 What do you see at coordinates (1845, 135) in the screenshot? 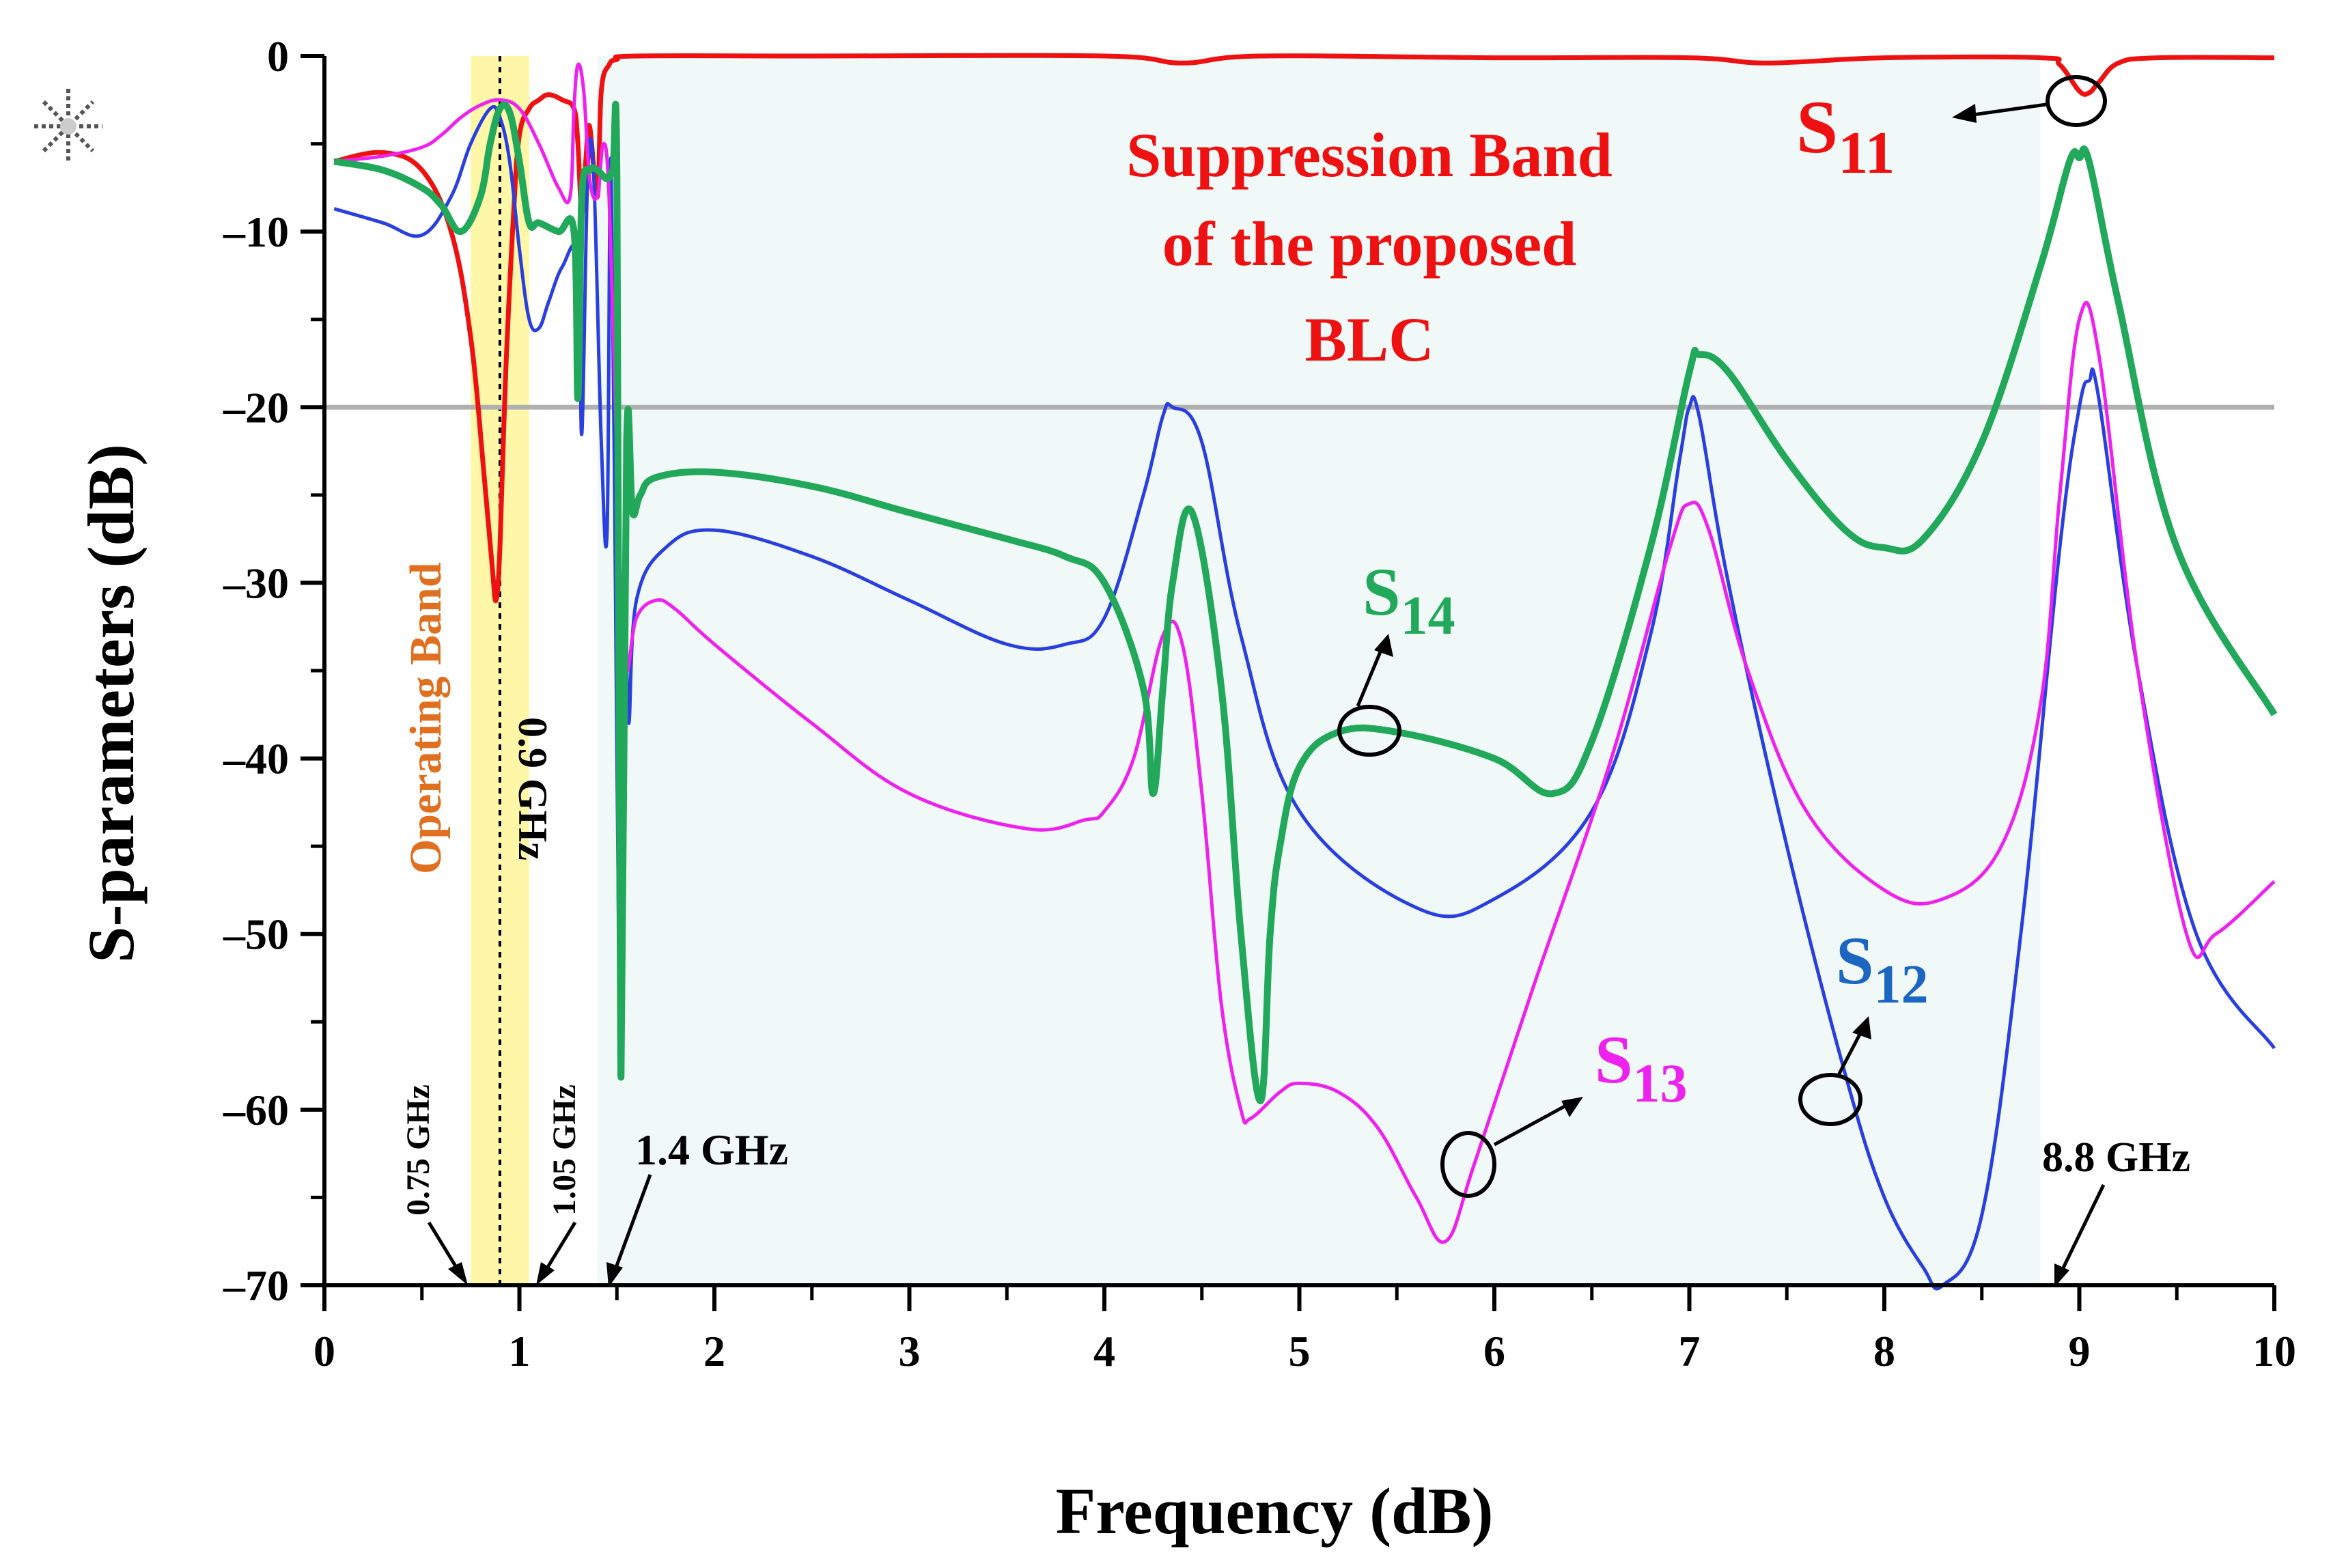
I see `s11-label: S11` at bounding box center [1845, 135].